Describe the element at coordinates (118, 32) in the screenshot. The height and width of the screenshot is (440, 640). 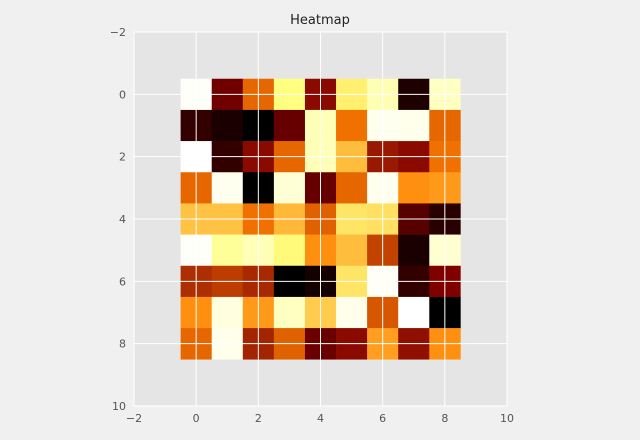
I see `y-tick-label: −2` at that location.